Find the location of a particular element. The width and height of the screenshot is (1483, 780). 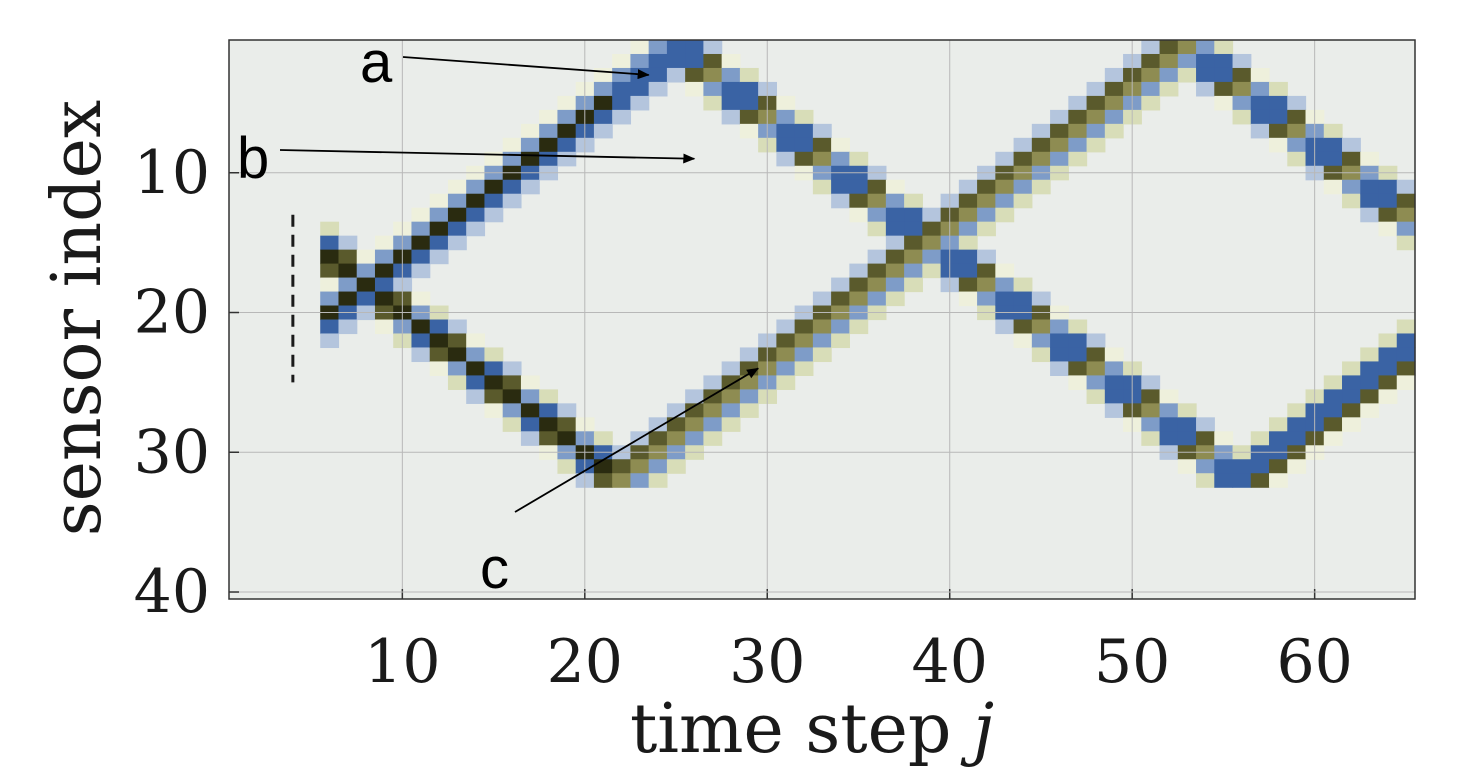

x-axis-label: time step j is located at coordinates (812, 729).